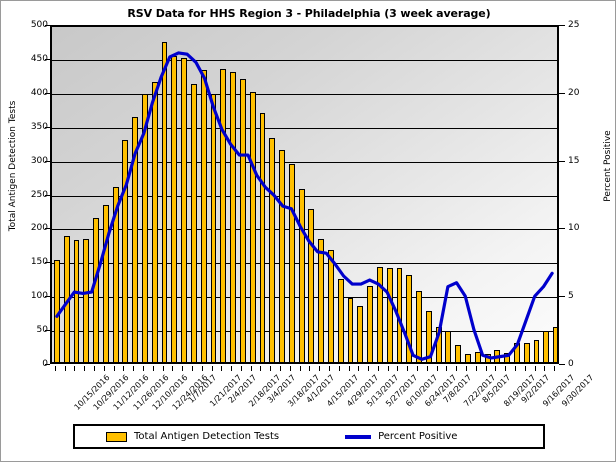  Describe the element at coordinates (39, 262) in the screenshot. I see `y-axis-left-tick-label: 150` at that location.